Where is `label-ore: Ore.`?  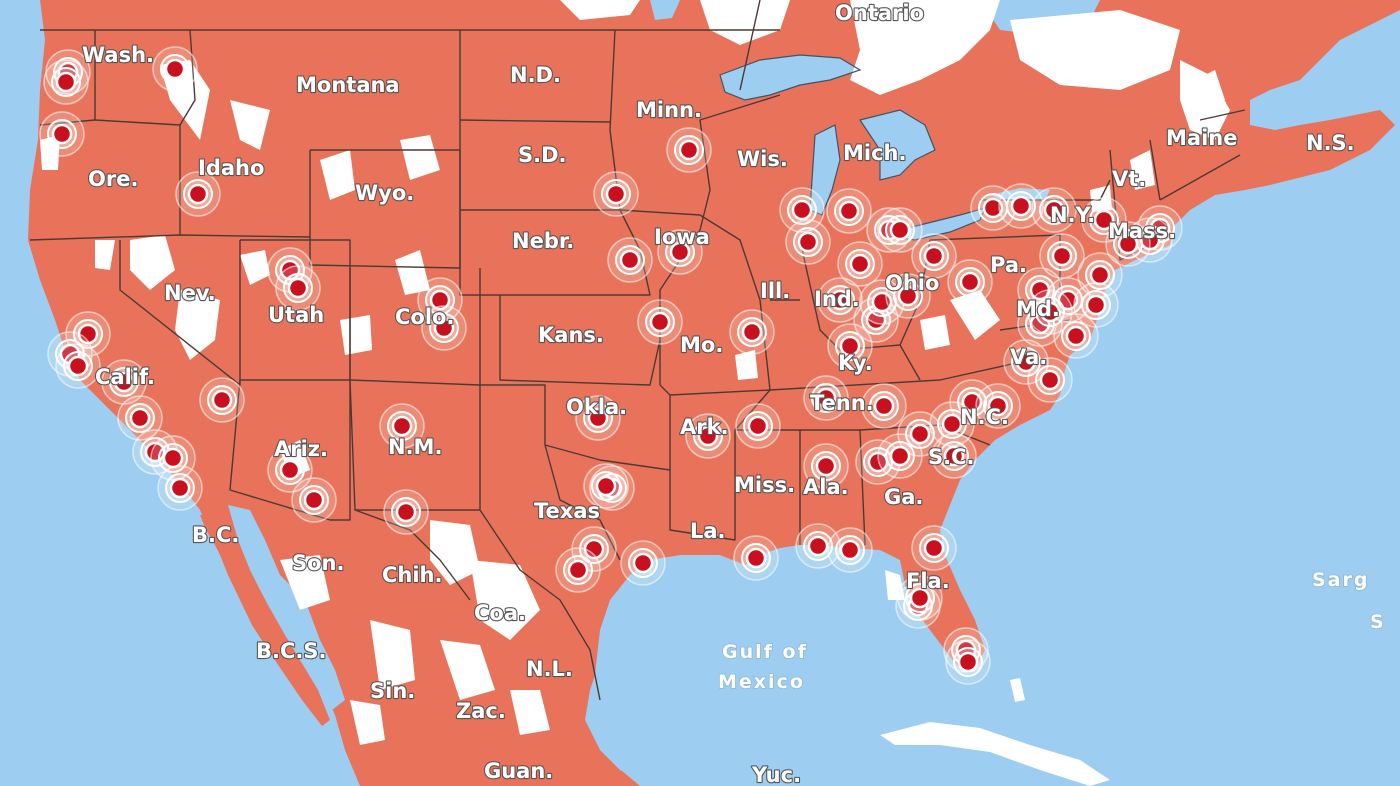
label-ore: Ore. is located at coordinates (113, 179).